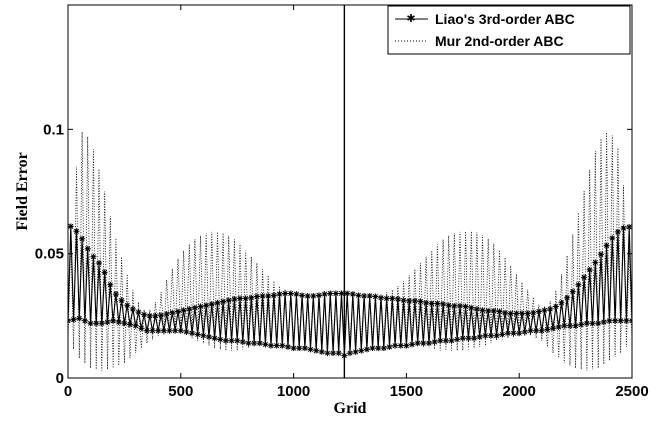 This screenshot has width=658, height=426. What do you see at coordinates (406, 391) in the screenshot?
I see `x-tick-label: 1500` at bounding box center [406, 391].